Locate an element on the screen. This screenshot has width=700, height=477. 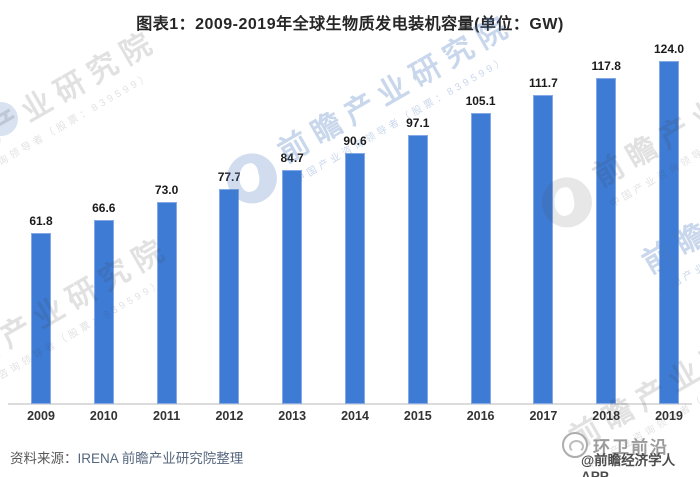
credit-line: @前瞻经济学人APP is located at coordinates (628, 465).